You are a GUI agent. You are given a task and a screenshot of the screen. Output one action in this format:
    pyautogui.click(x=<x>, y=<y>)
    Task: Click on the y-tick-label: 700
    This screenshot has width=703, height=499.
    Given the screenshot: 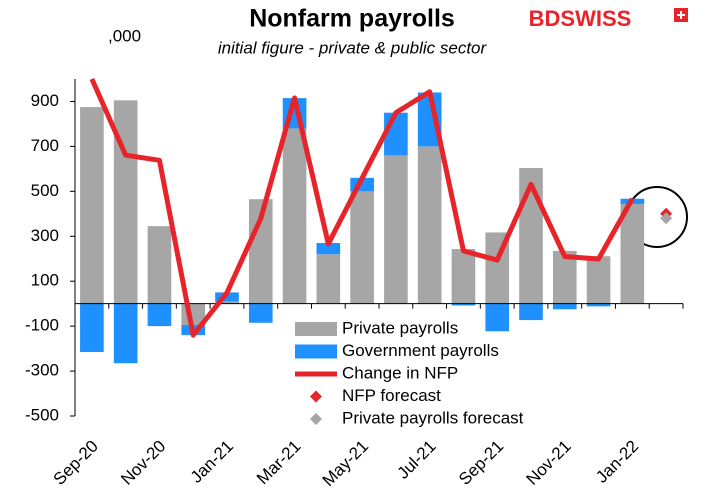 What is the action you would take?
    pyautogui.click(x=45, y=145)
    